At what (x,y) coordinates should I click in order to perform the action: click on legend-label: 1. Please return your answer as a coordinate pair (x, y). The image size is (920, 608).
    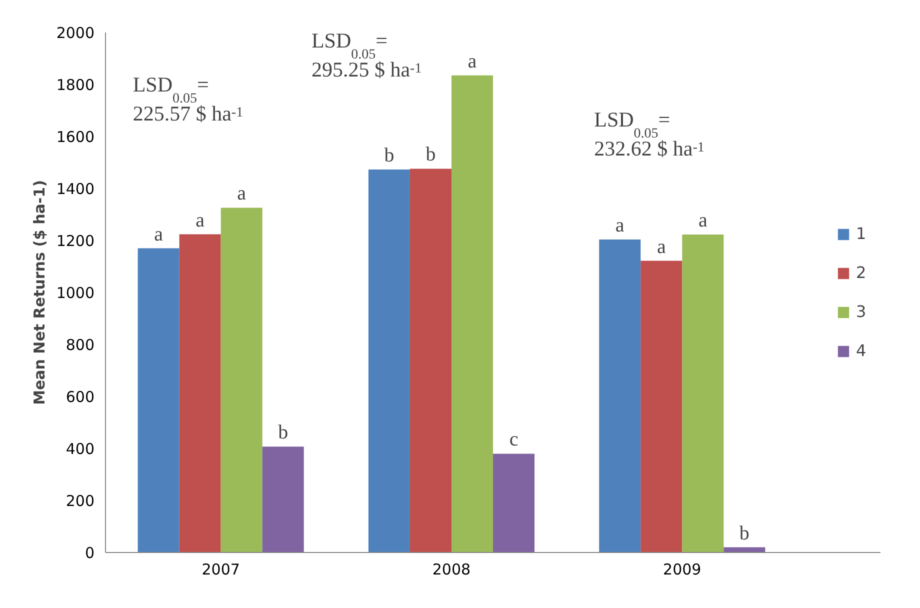
    Looking at the image, I should click on (862, 233).